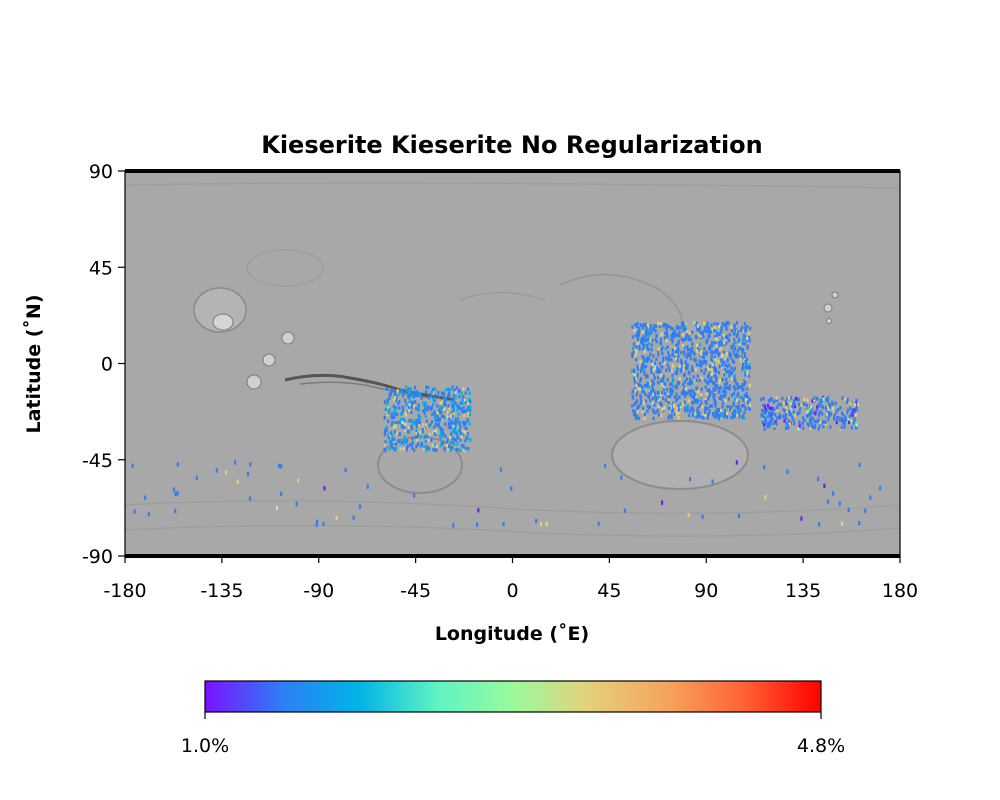  I want to click on y-tick-label: 45, so click(101, 268).